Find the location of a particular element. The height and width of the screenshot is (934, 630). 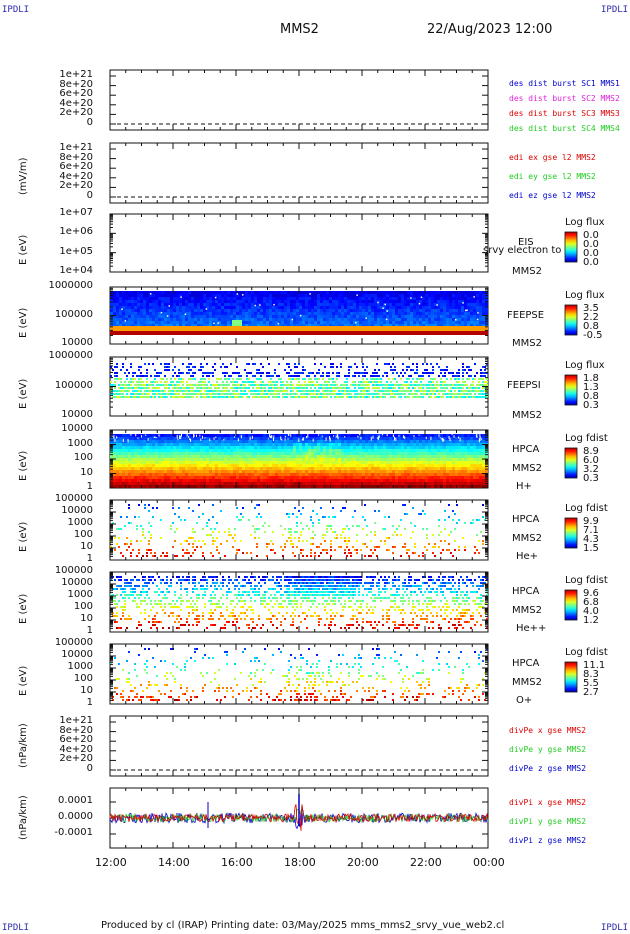

colorbar-value-hpca-hepp: 1.2 is located at coordinates (591, 620).